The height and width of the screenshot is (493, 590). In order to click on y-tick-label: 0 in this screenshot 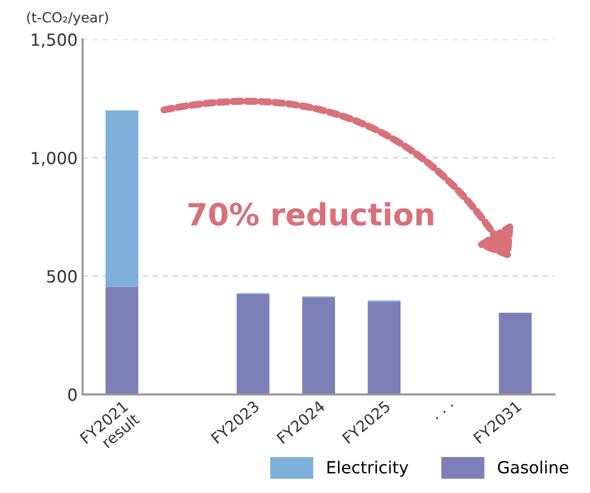, I will do `click(72, 394)`.